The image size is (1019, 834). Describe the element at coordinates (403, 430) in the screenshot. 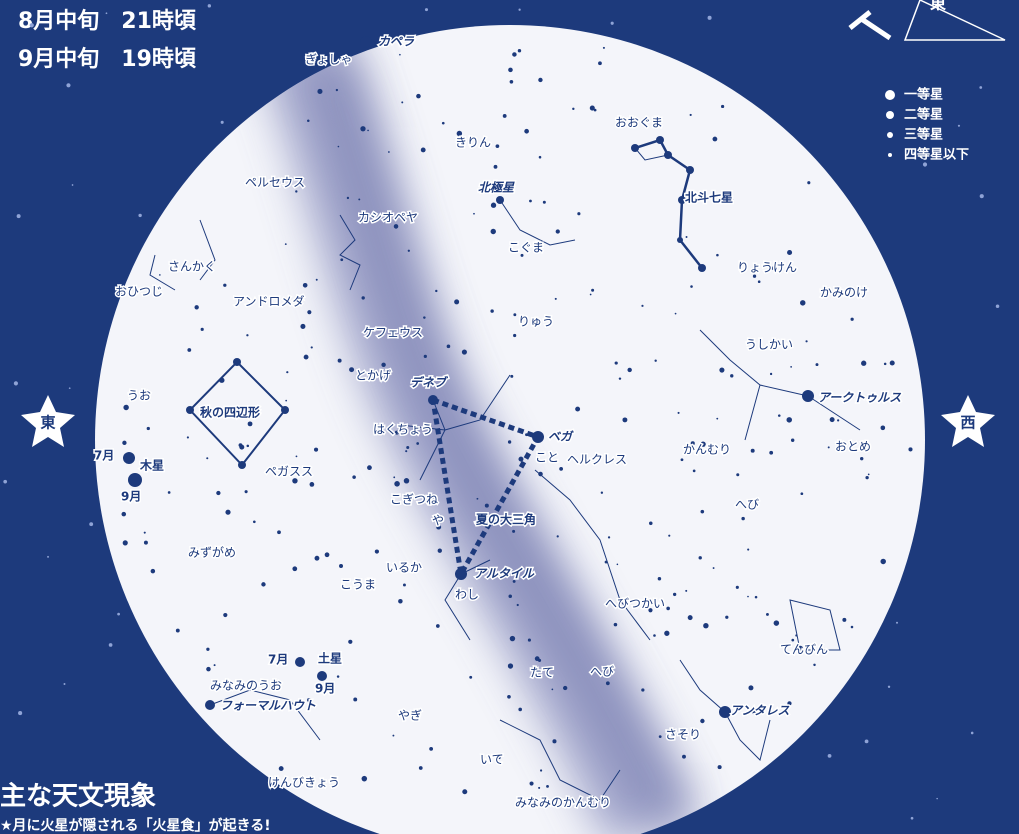

I see `map-label: はくちょう` at that location.